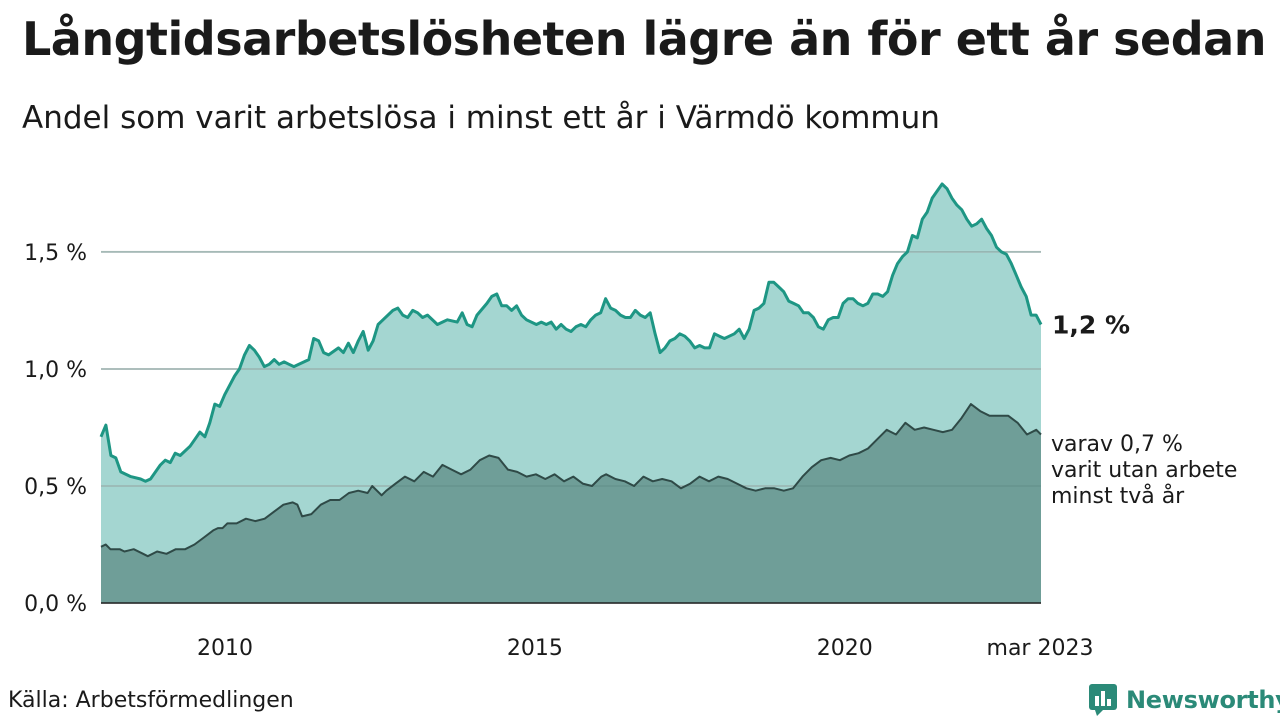 The height and width of the screenshot is (720, 1280). Describe the element at coordinates (55, 487) in the screenshot. I see `y-tick-label: 0,5 %` at that location.